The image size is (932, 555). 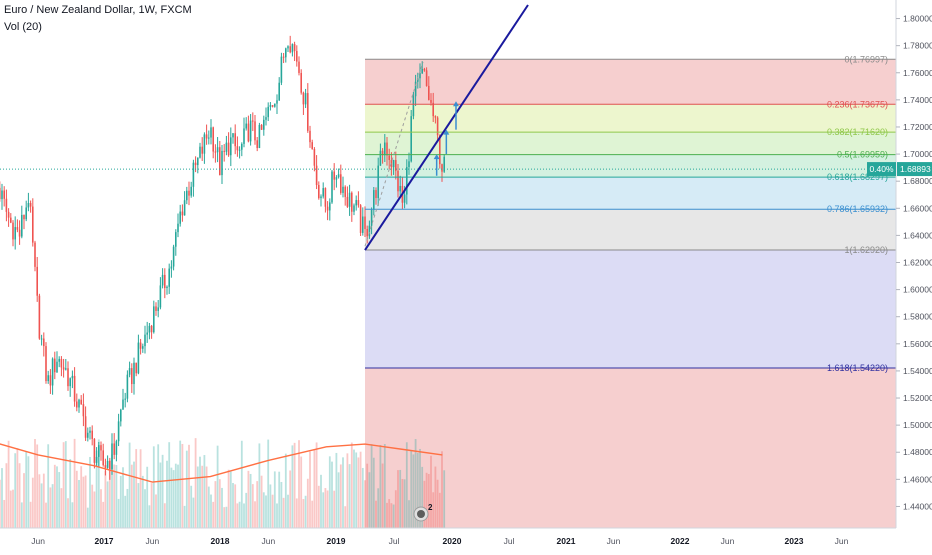 What do you see at coordinates (857, 368) in the screenshot?
I see `fib-level-label: 1.618(1.54220)` at bounding box center [857, 368].